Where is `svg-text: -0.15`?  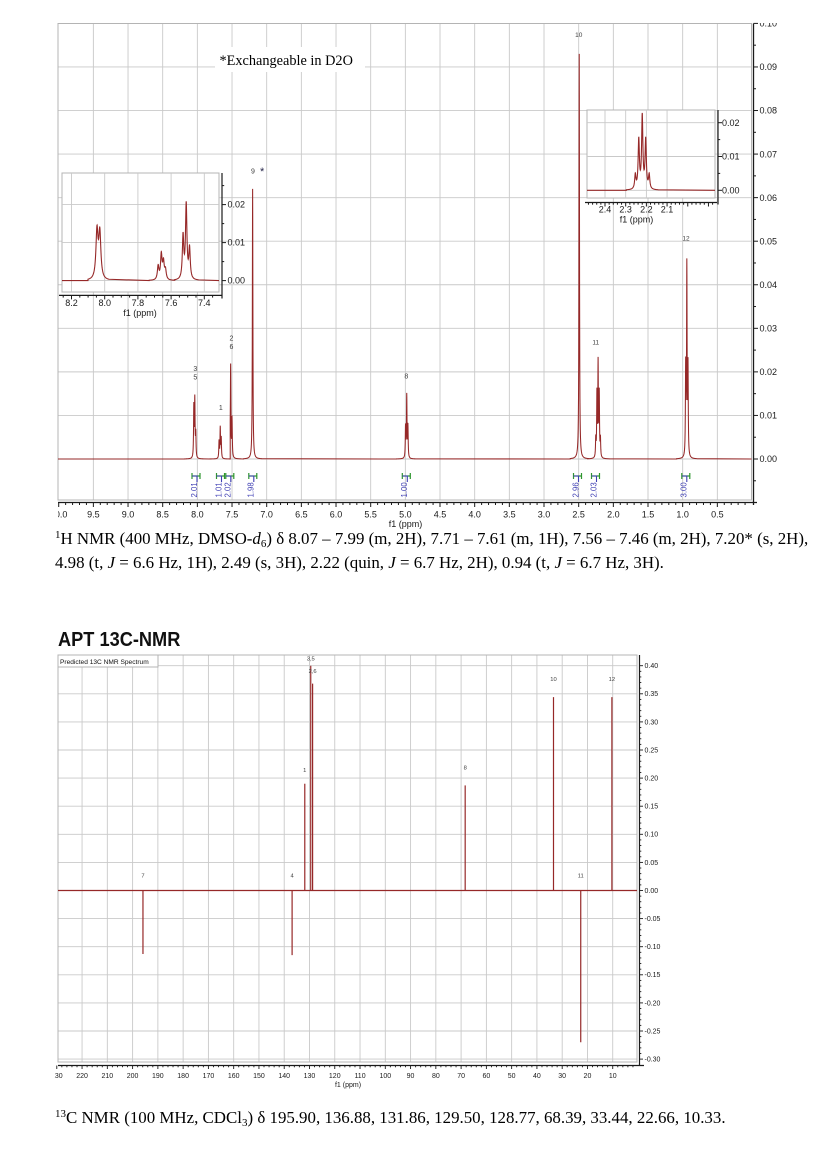
svg-text: -0.15 is located at coordinates (653, 975).